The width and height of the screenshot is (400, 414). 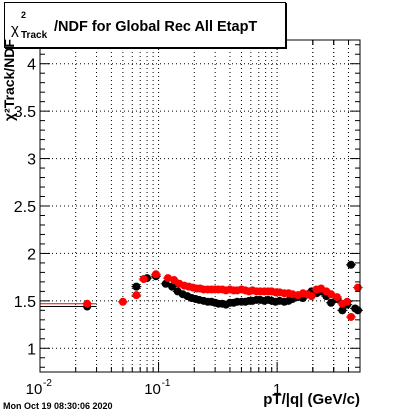 What do you see at coordinates (9, 80) in the screenshot?
I see `y-axis-label: χ²Track/NDF` at bounding box center [9, 80].